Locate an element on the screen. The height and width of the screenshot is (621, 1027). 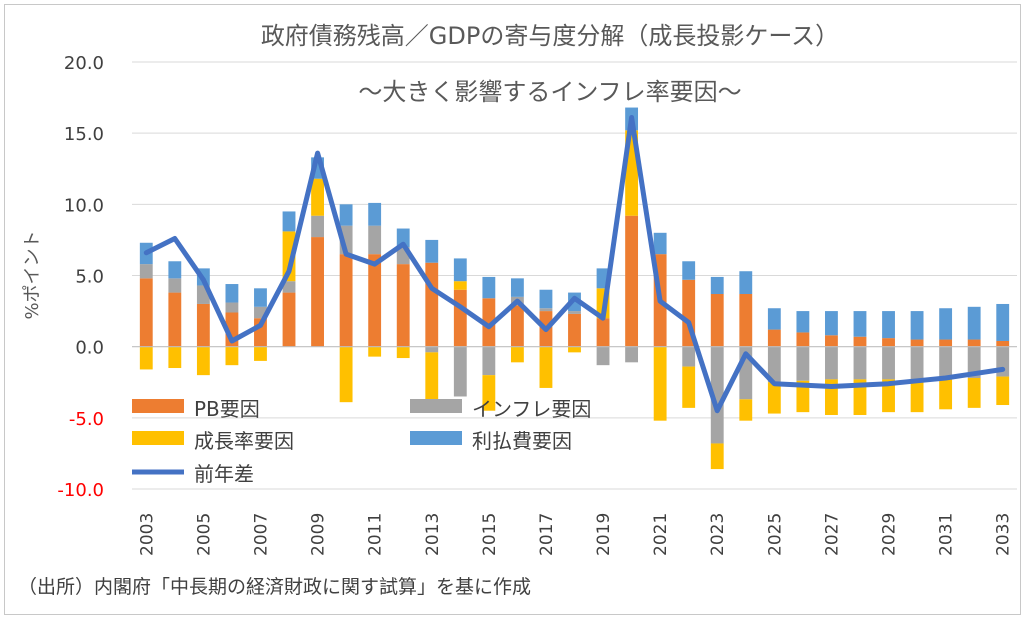
source-note: （出所）内閣府「中長期の経済財政に関す試算」を基に作成 is located at coordinates (274, 587).